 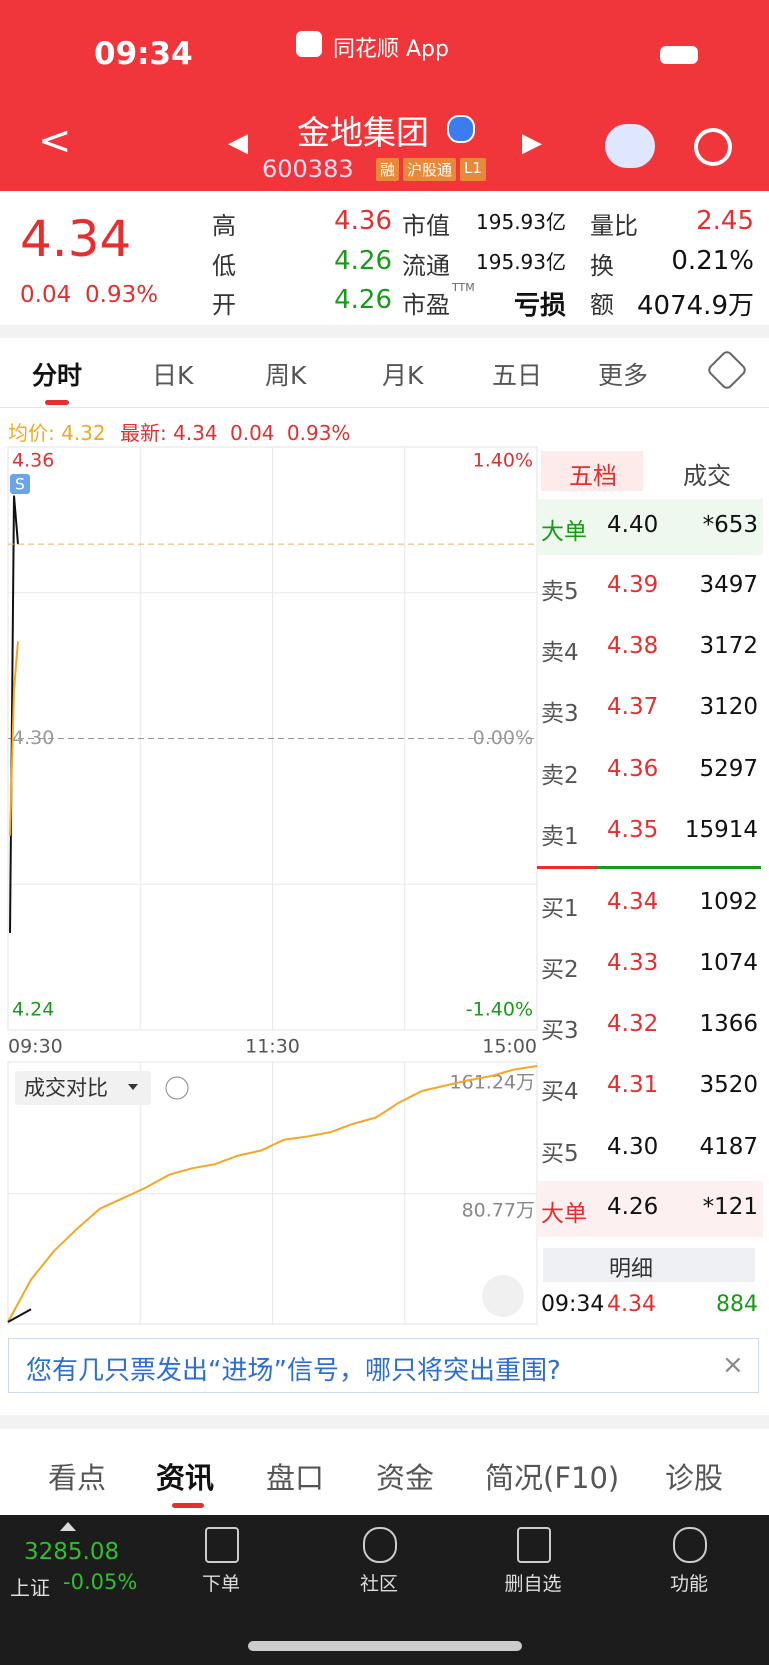 I want to click on chart-tab: 分时, so click(x=57, y=375).